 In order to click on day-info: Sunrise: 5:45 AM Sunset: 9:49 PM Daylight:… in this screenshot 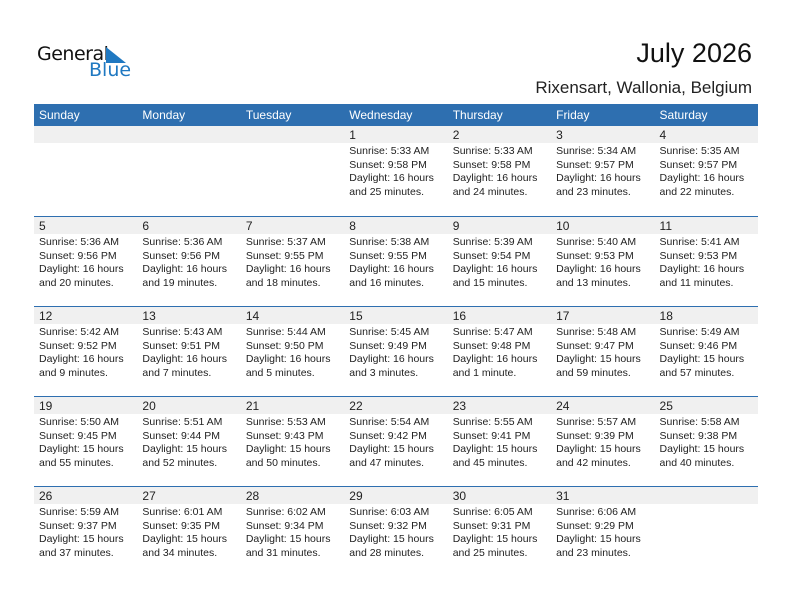, I will do `click(395, 352)`.